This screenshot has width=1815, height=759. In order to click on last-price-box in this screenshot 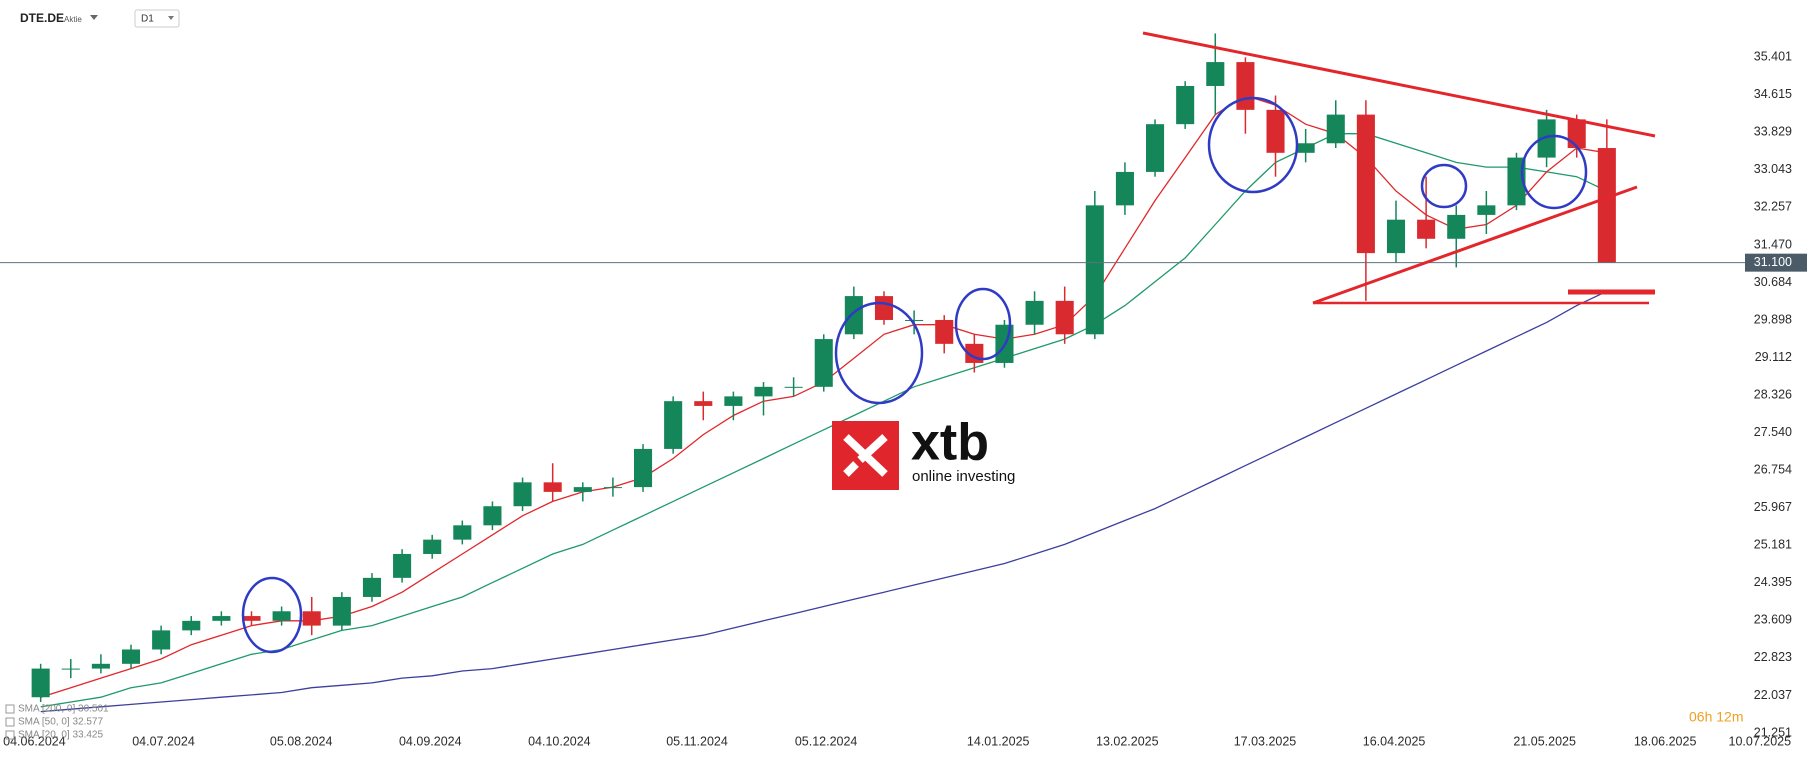, I will do `click(1776, 262)`.